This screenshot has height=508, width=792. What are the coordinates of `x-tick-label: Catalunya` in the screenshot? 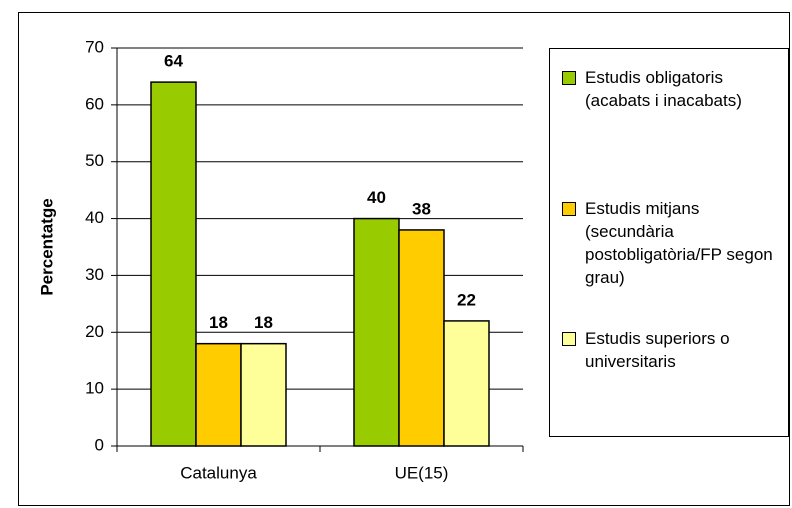 It's located at (218, 472).